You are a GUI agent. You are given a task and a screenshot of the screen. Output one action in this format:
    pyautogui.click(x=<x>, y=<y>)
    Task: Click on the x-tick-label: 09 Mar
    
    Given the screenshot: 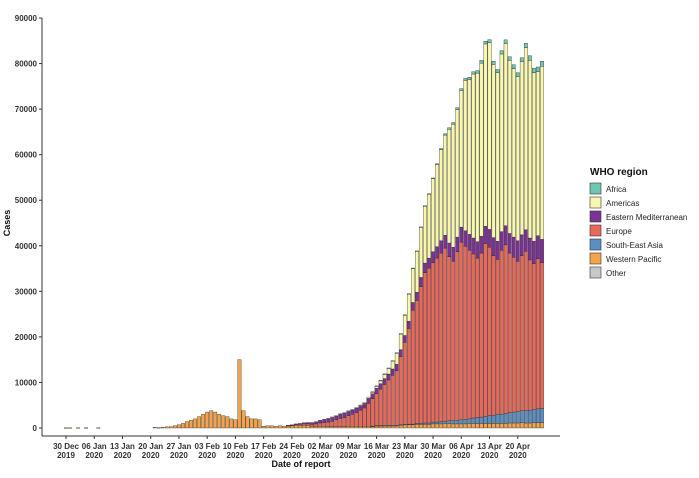 What is the action you would take?
    pyautogui.click(x=348, y=446)
    